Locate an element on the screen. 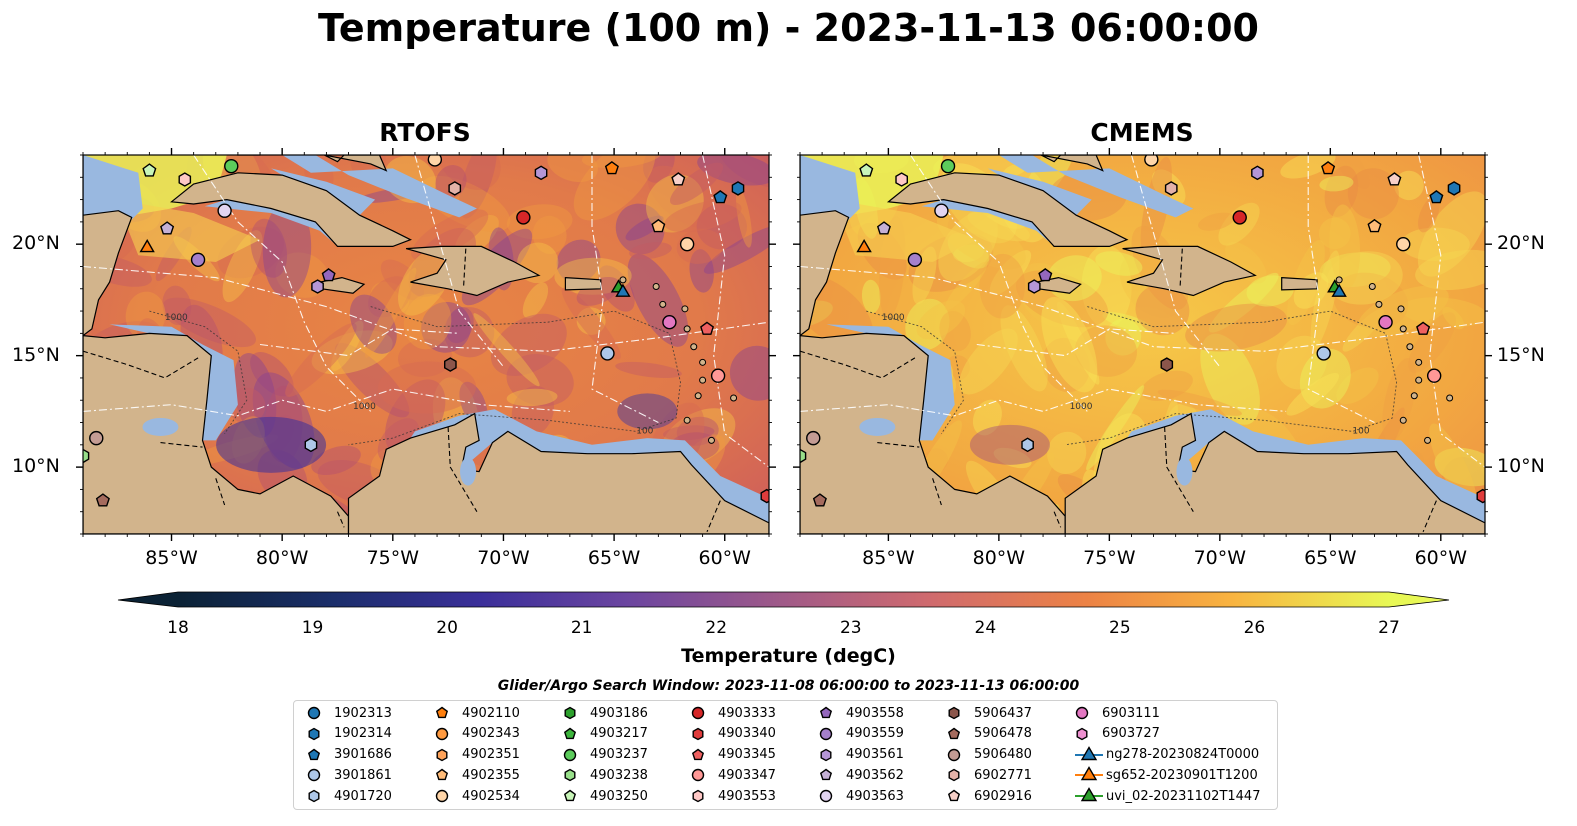 This screenshot has width=1577, height=826. legend-item: 4902351 is located at coordinates (477, 755).